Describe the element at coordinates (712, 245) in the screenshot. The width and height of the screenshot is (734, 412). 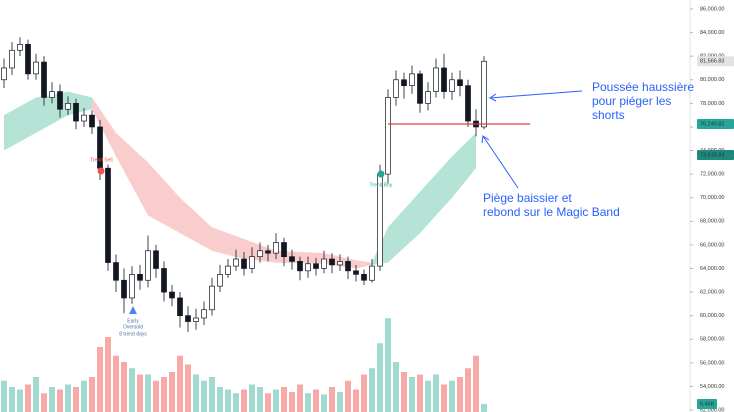
I see `y-tick-label: 66,000.00` at that location.